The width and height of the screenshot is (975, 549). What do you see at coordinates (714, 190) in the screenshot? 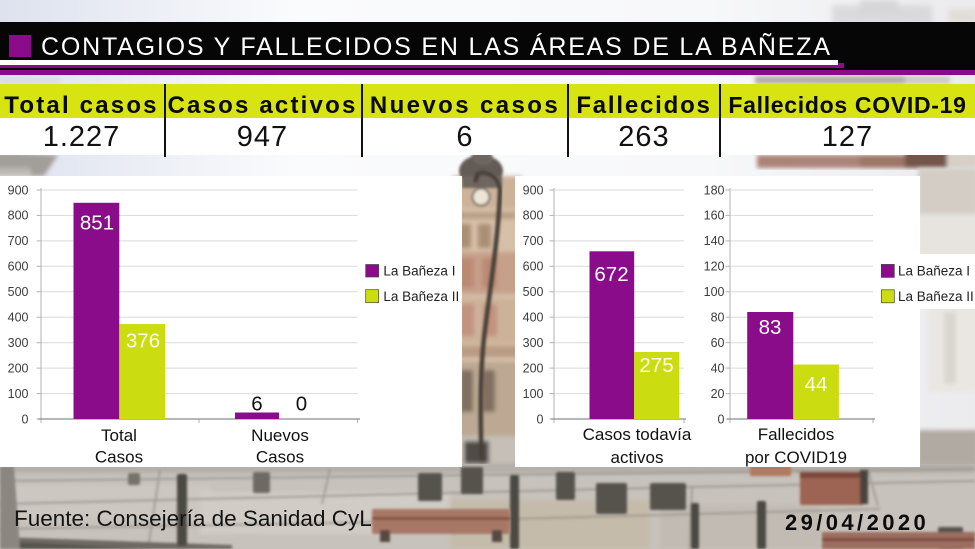
I see `svg-text: 180` at bounding box center [714, 190].